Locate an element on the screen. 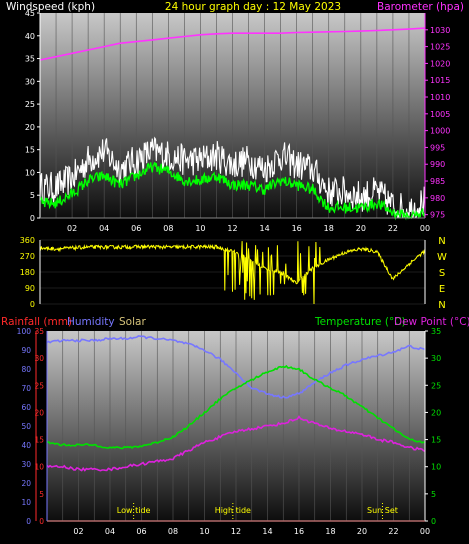 The width and height of the screenshot is (469, 544). direction-tick-label: 270 is located at coordinates (27, 256).